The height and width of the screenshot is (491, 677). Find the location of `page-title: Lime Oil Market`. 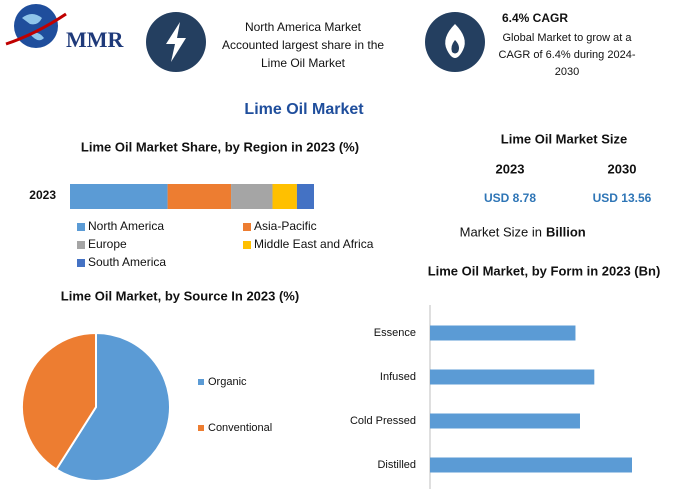

page-title: Lime Oil Market is located at coordinates (304, 109).